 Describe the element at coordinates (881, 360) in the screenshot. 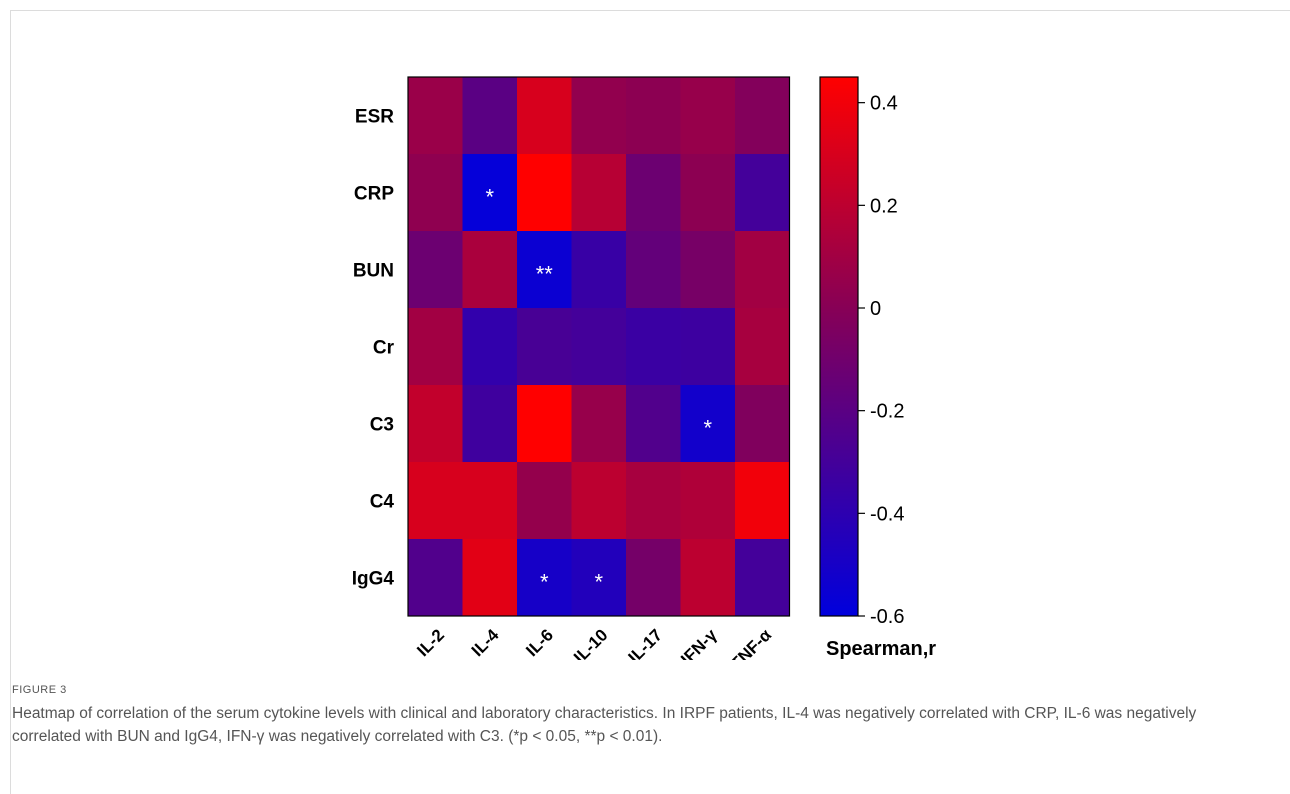

I see `colorbar-ticks: -0.6 -0.4 -0.2 0 0.2 0.4` at that location.